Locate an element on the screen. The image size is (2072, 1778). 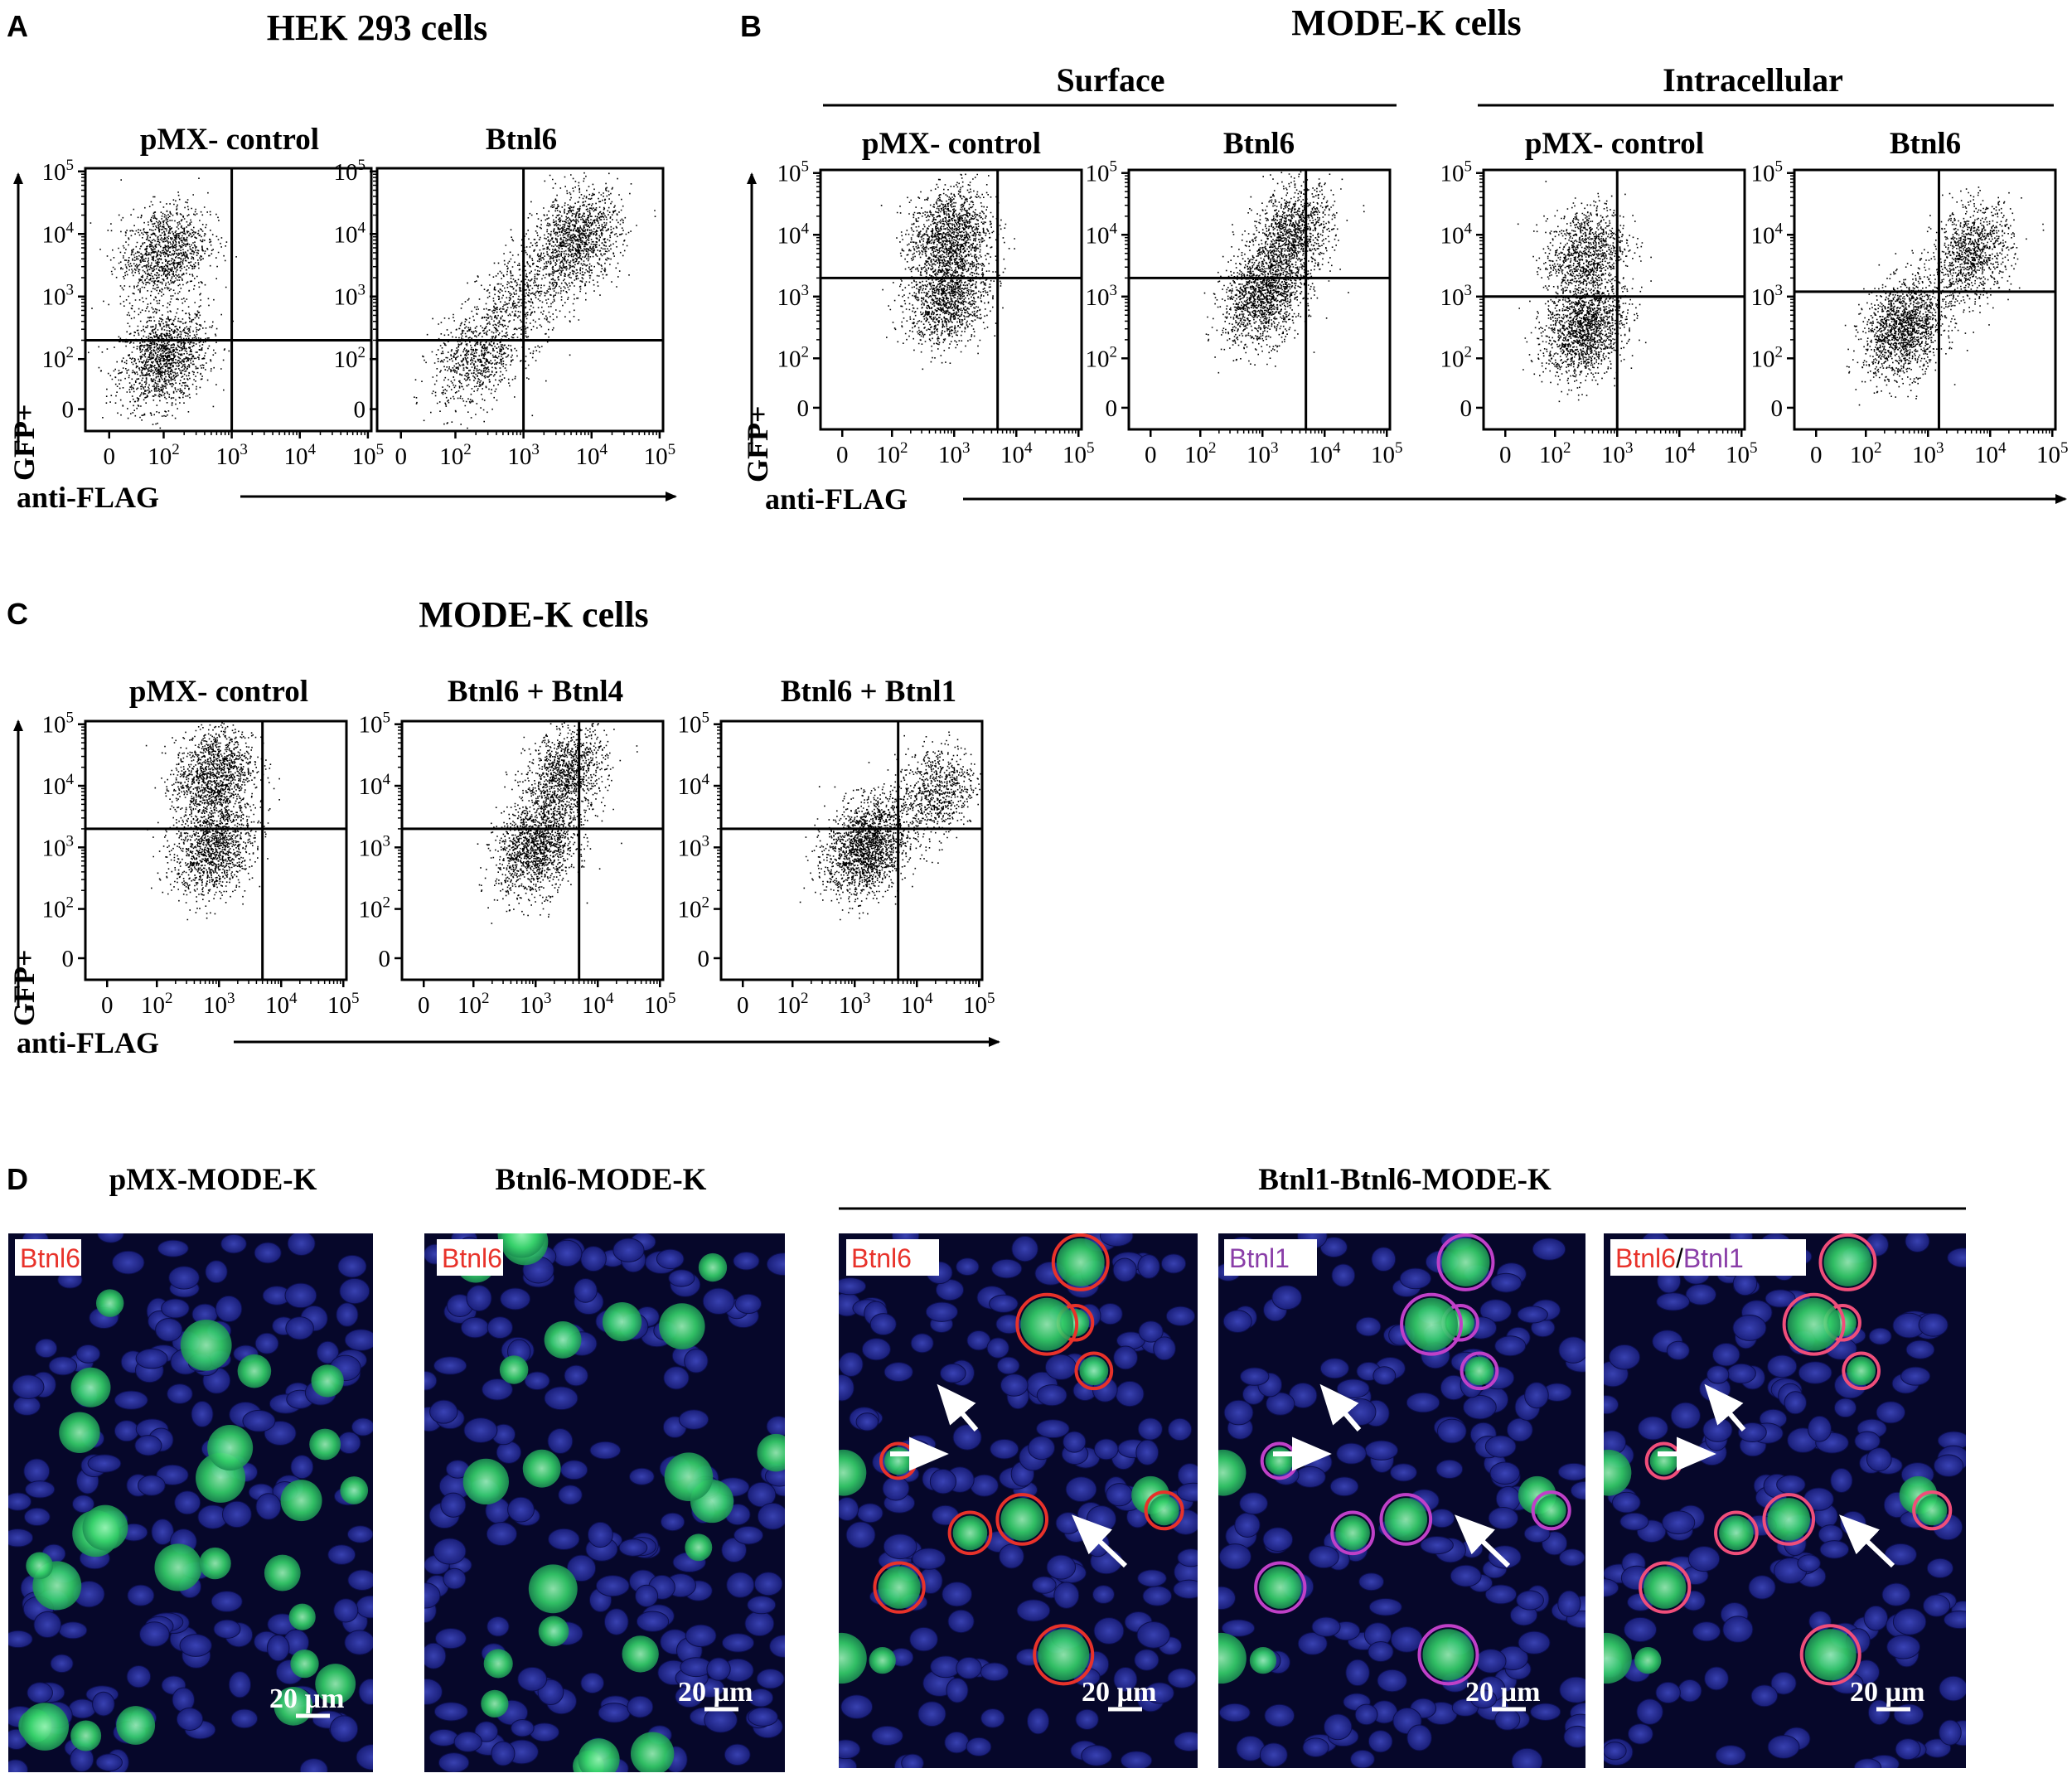
group-label-surface: Surface is located at coordinates (1110, 80).